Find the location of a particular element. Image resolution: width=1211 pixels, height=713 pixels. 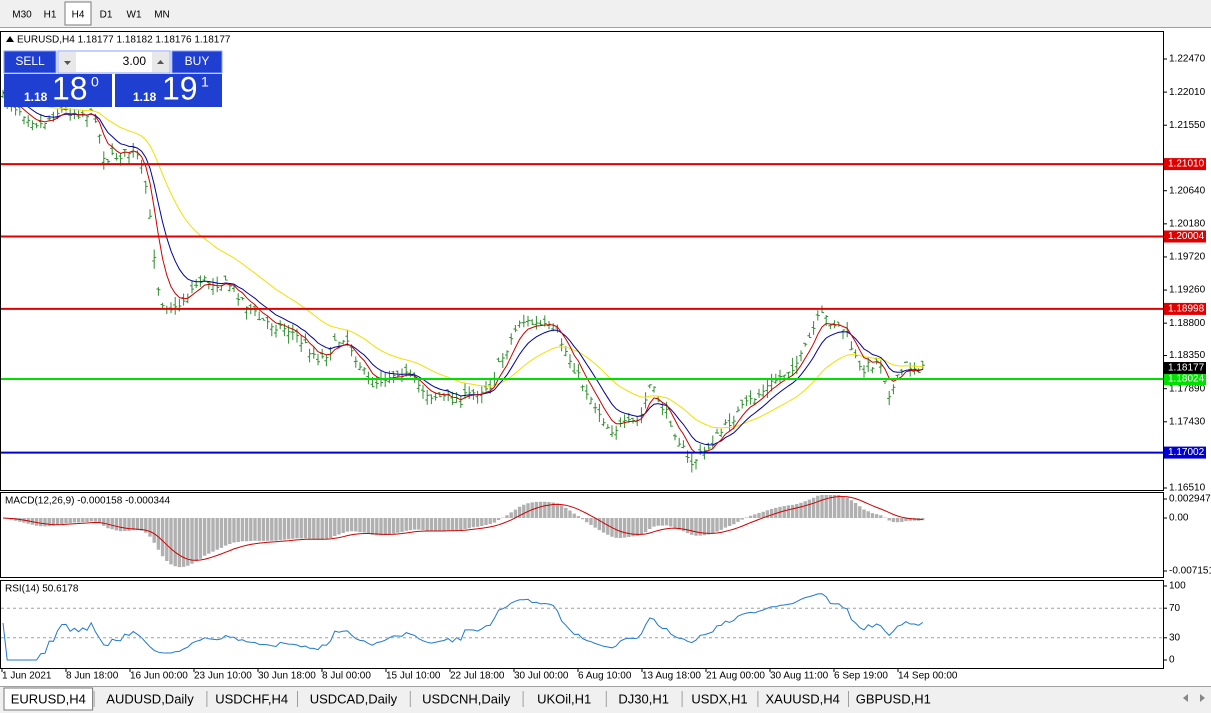

lot-field is located at coordinates (114, 62).